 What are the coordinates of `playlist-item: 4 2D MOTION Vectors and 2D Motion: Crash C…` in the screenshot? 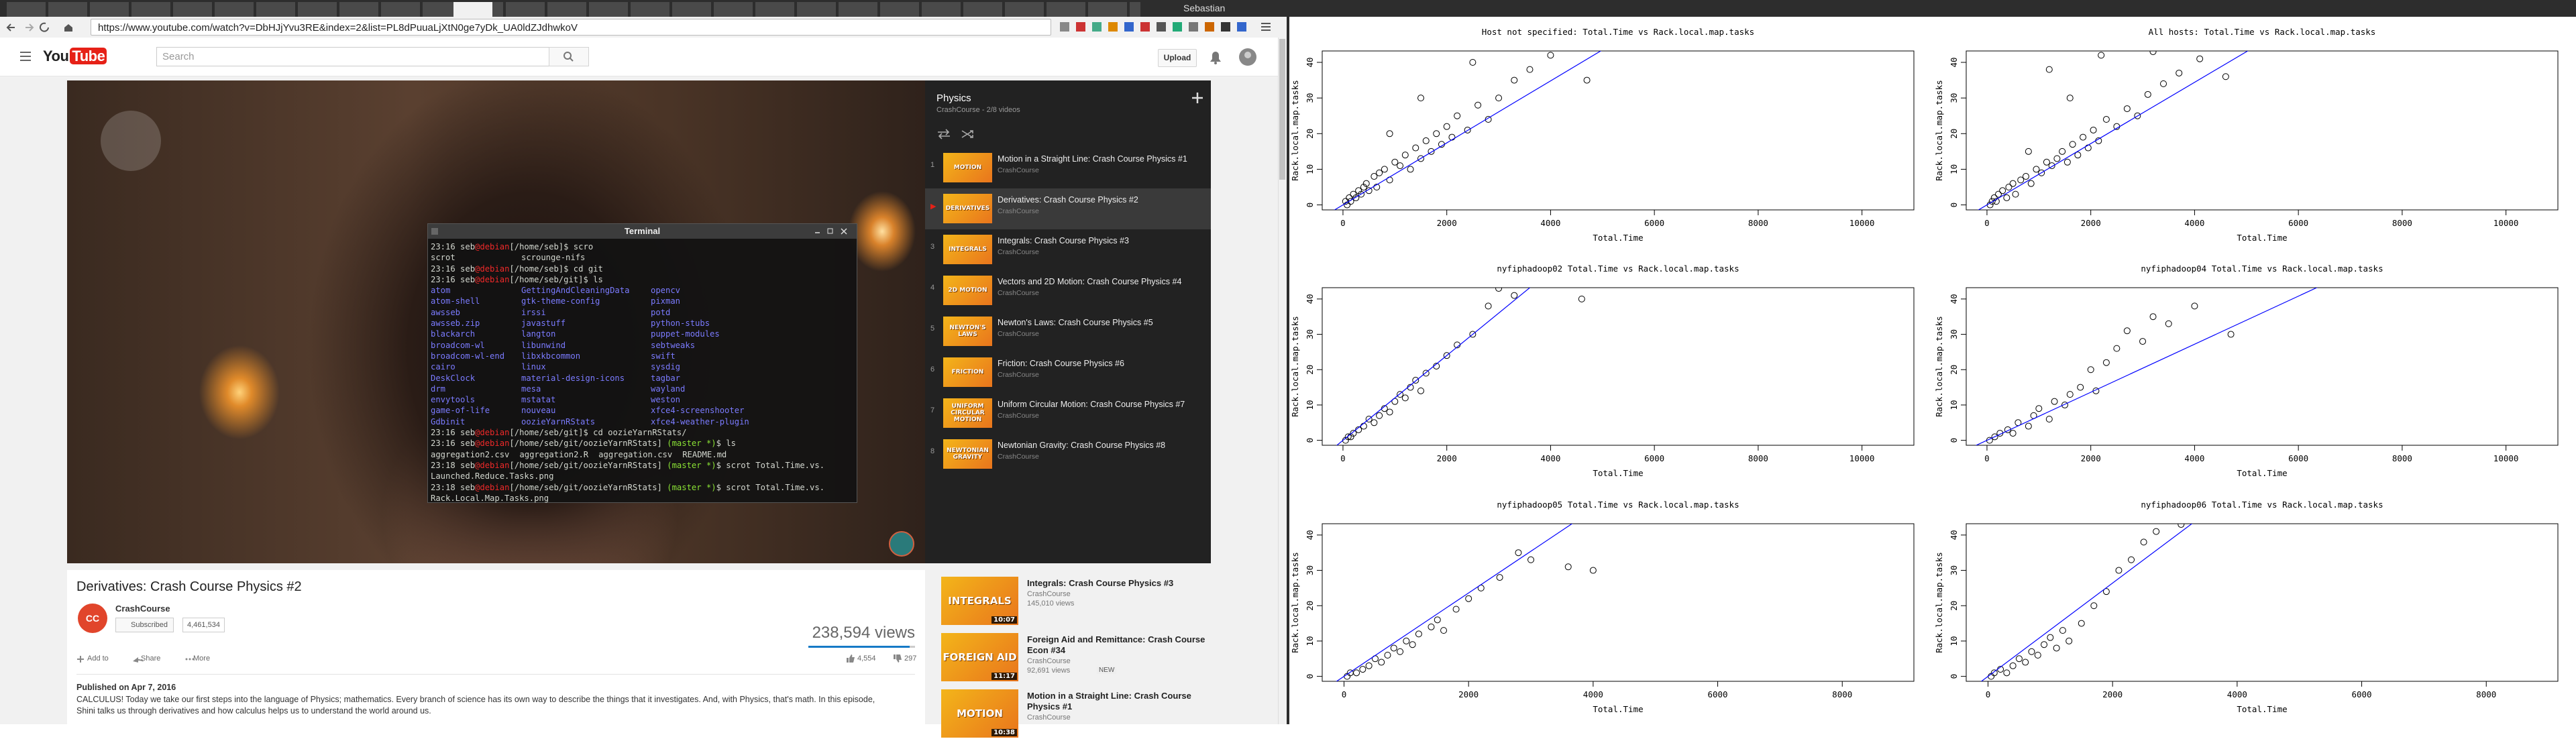 It's located at (1068, 290).